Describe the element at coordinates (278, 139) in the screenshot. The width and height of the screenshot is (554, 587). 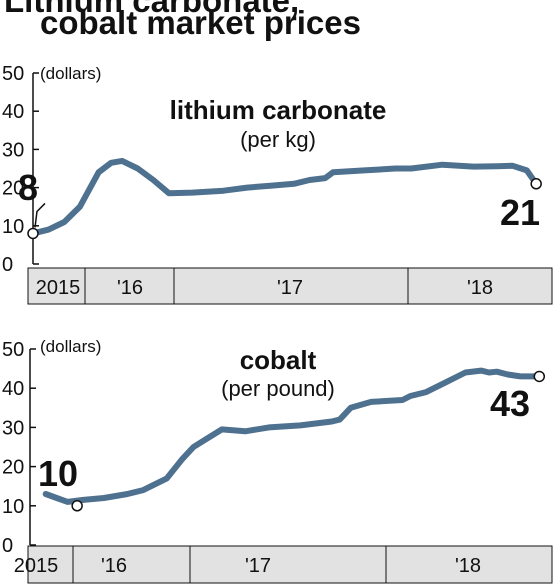
I see `lithium-series-subtitle: (per kg)` at that location.